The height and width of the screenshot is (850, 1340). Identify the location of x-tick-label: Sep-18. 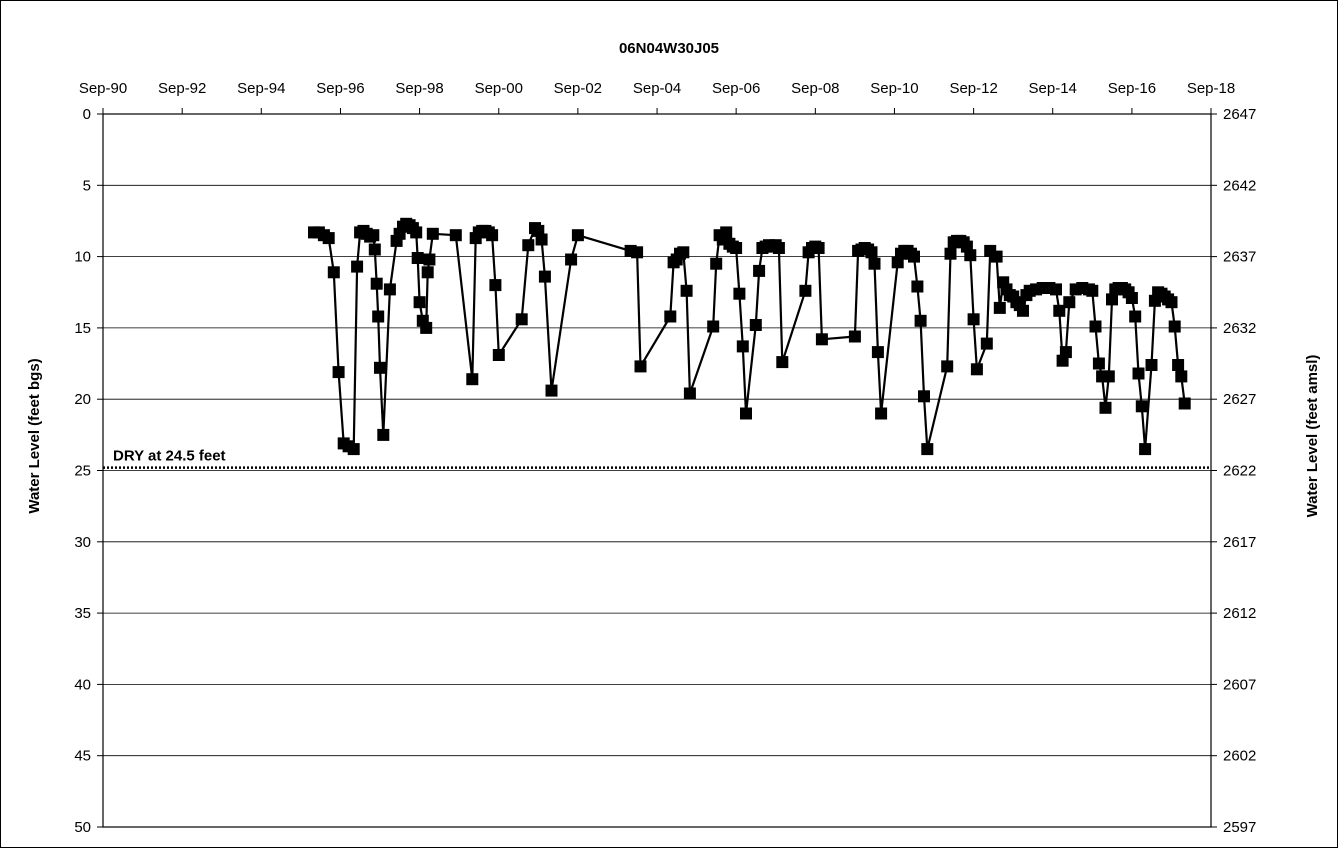
(1211, 88).